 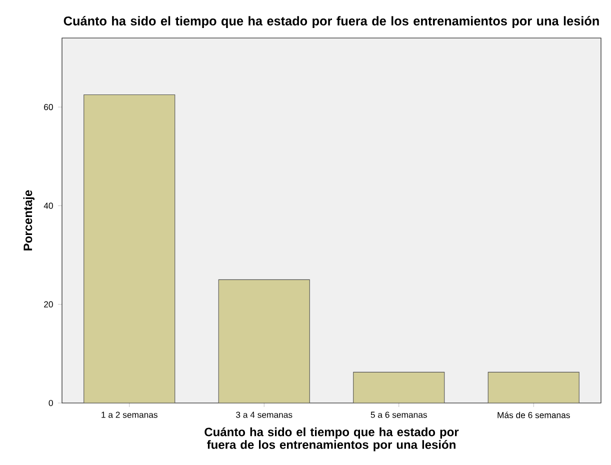 What do you see at coordinates (50, 403) in the screenshot?
I see `y-tick-label: 0` at bounding box center [50, 403].